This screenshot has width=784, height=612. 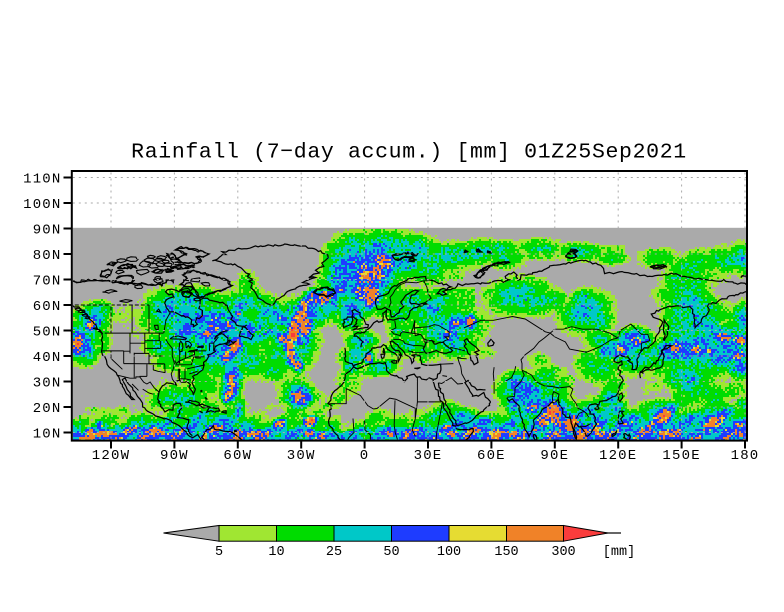 What do you see at coordinates (301, 456) in the screenshot?
I see `svg-text: 30W` at bounding box center [301, 456].